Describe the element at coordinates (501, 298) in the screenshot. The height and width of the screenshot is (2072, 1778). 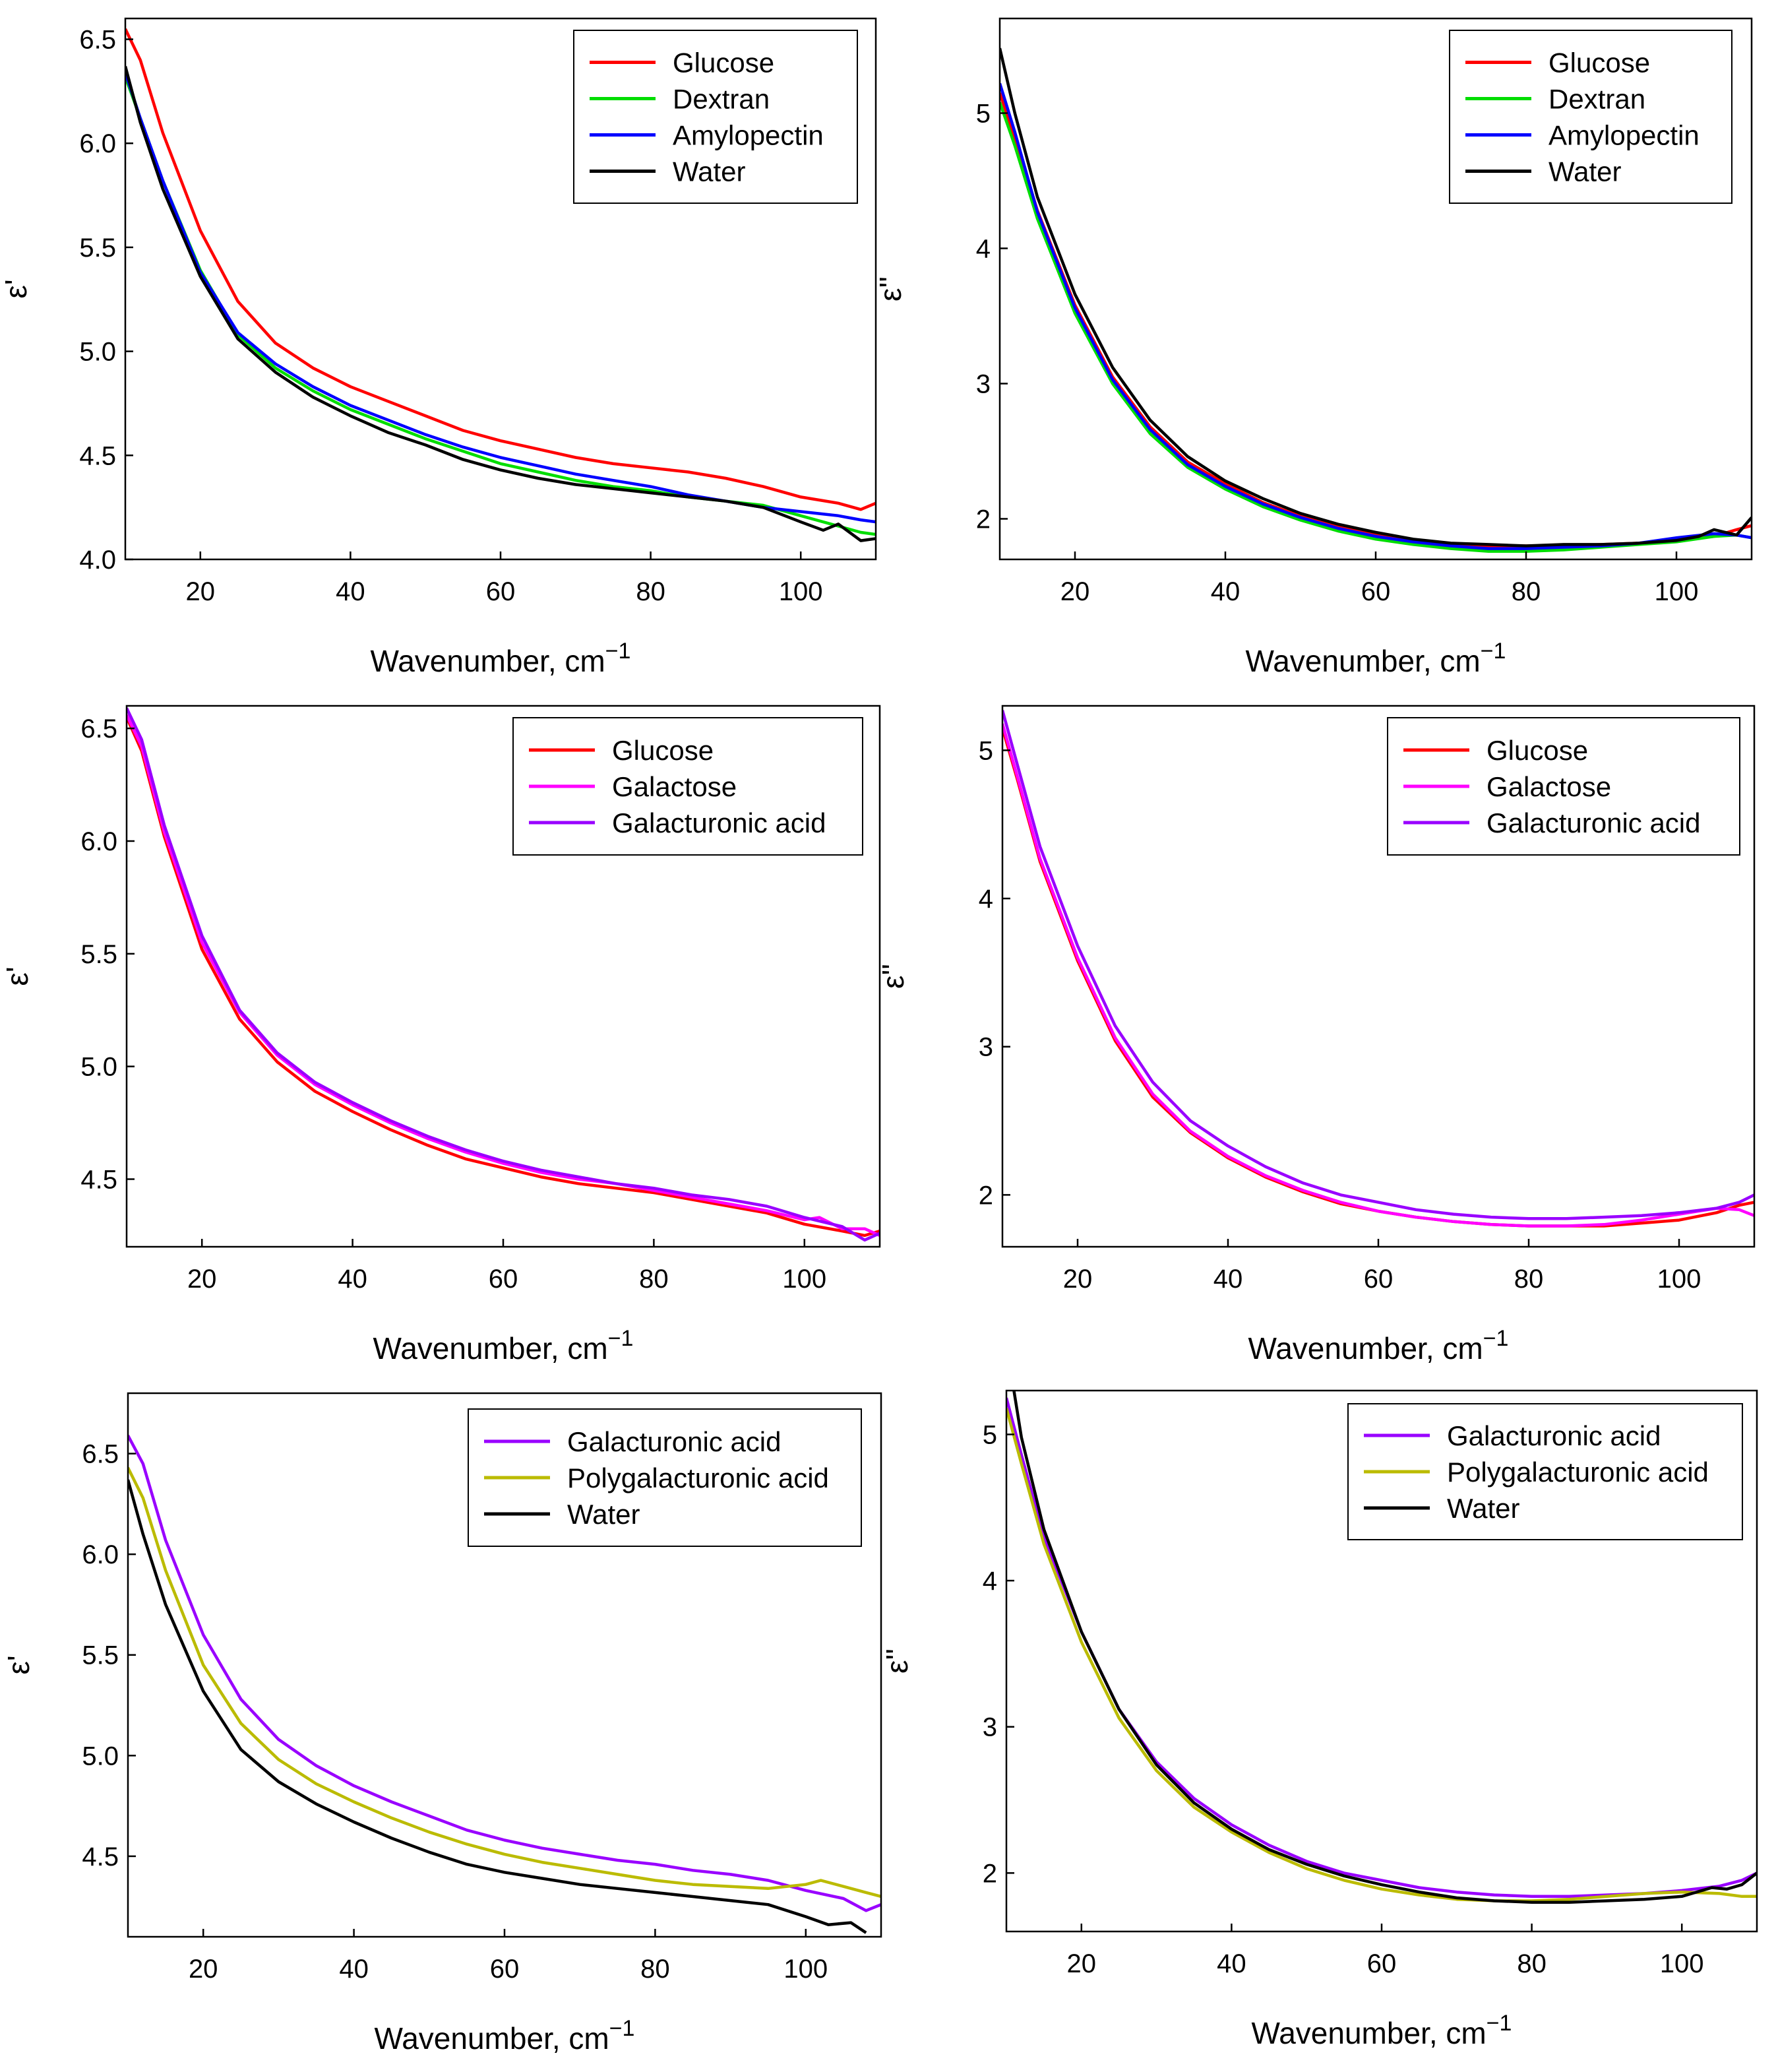
I see `series-line-amylopectin` at that location.